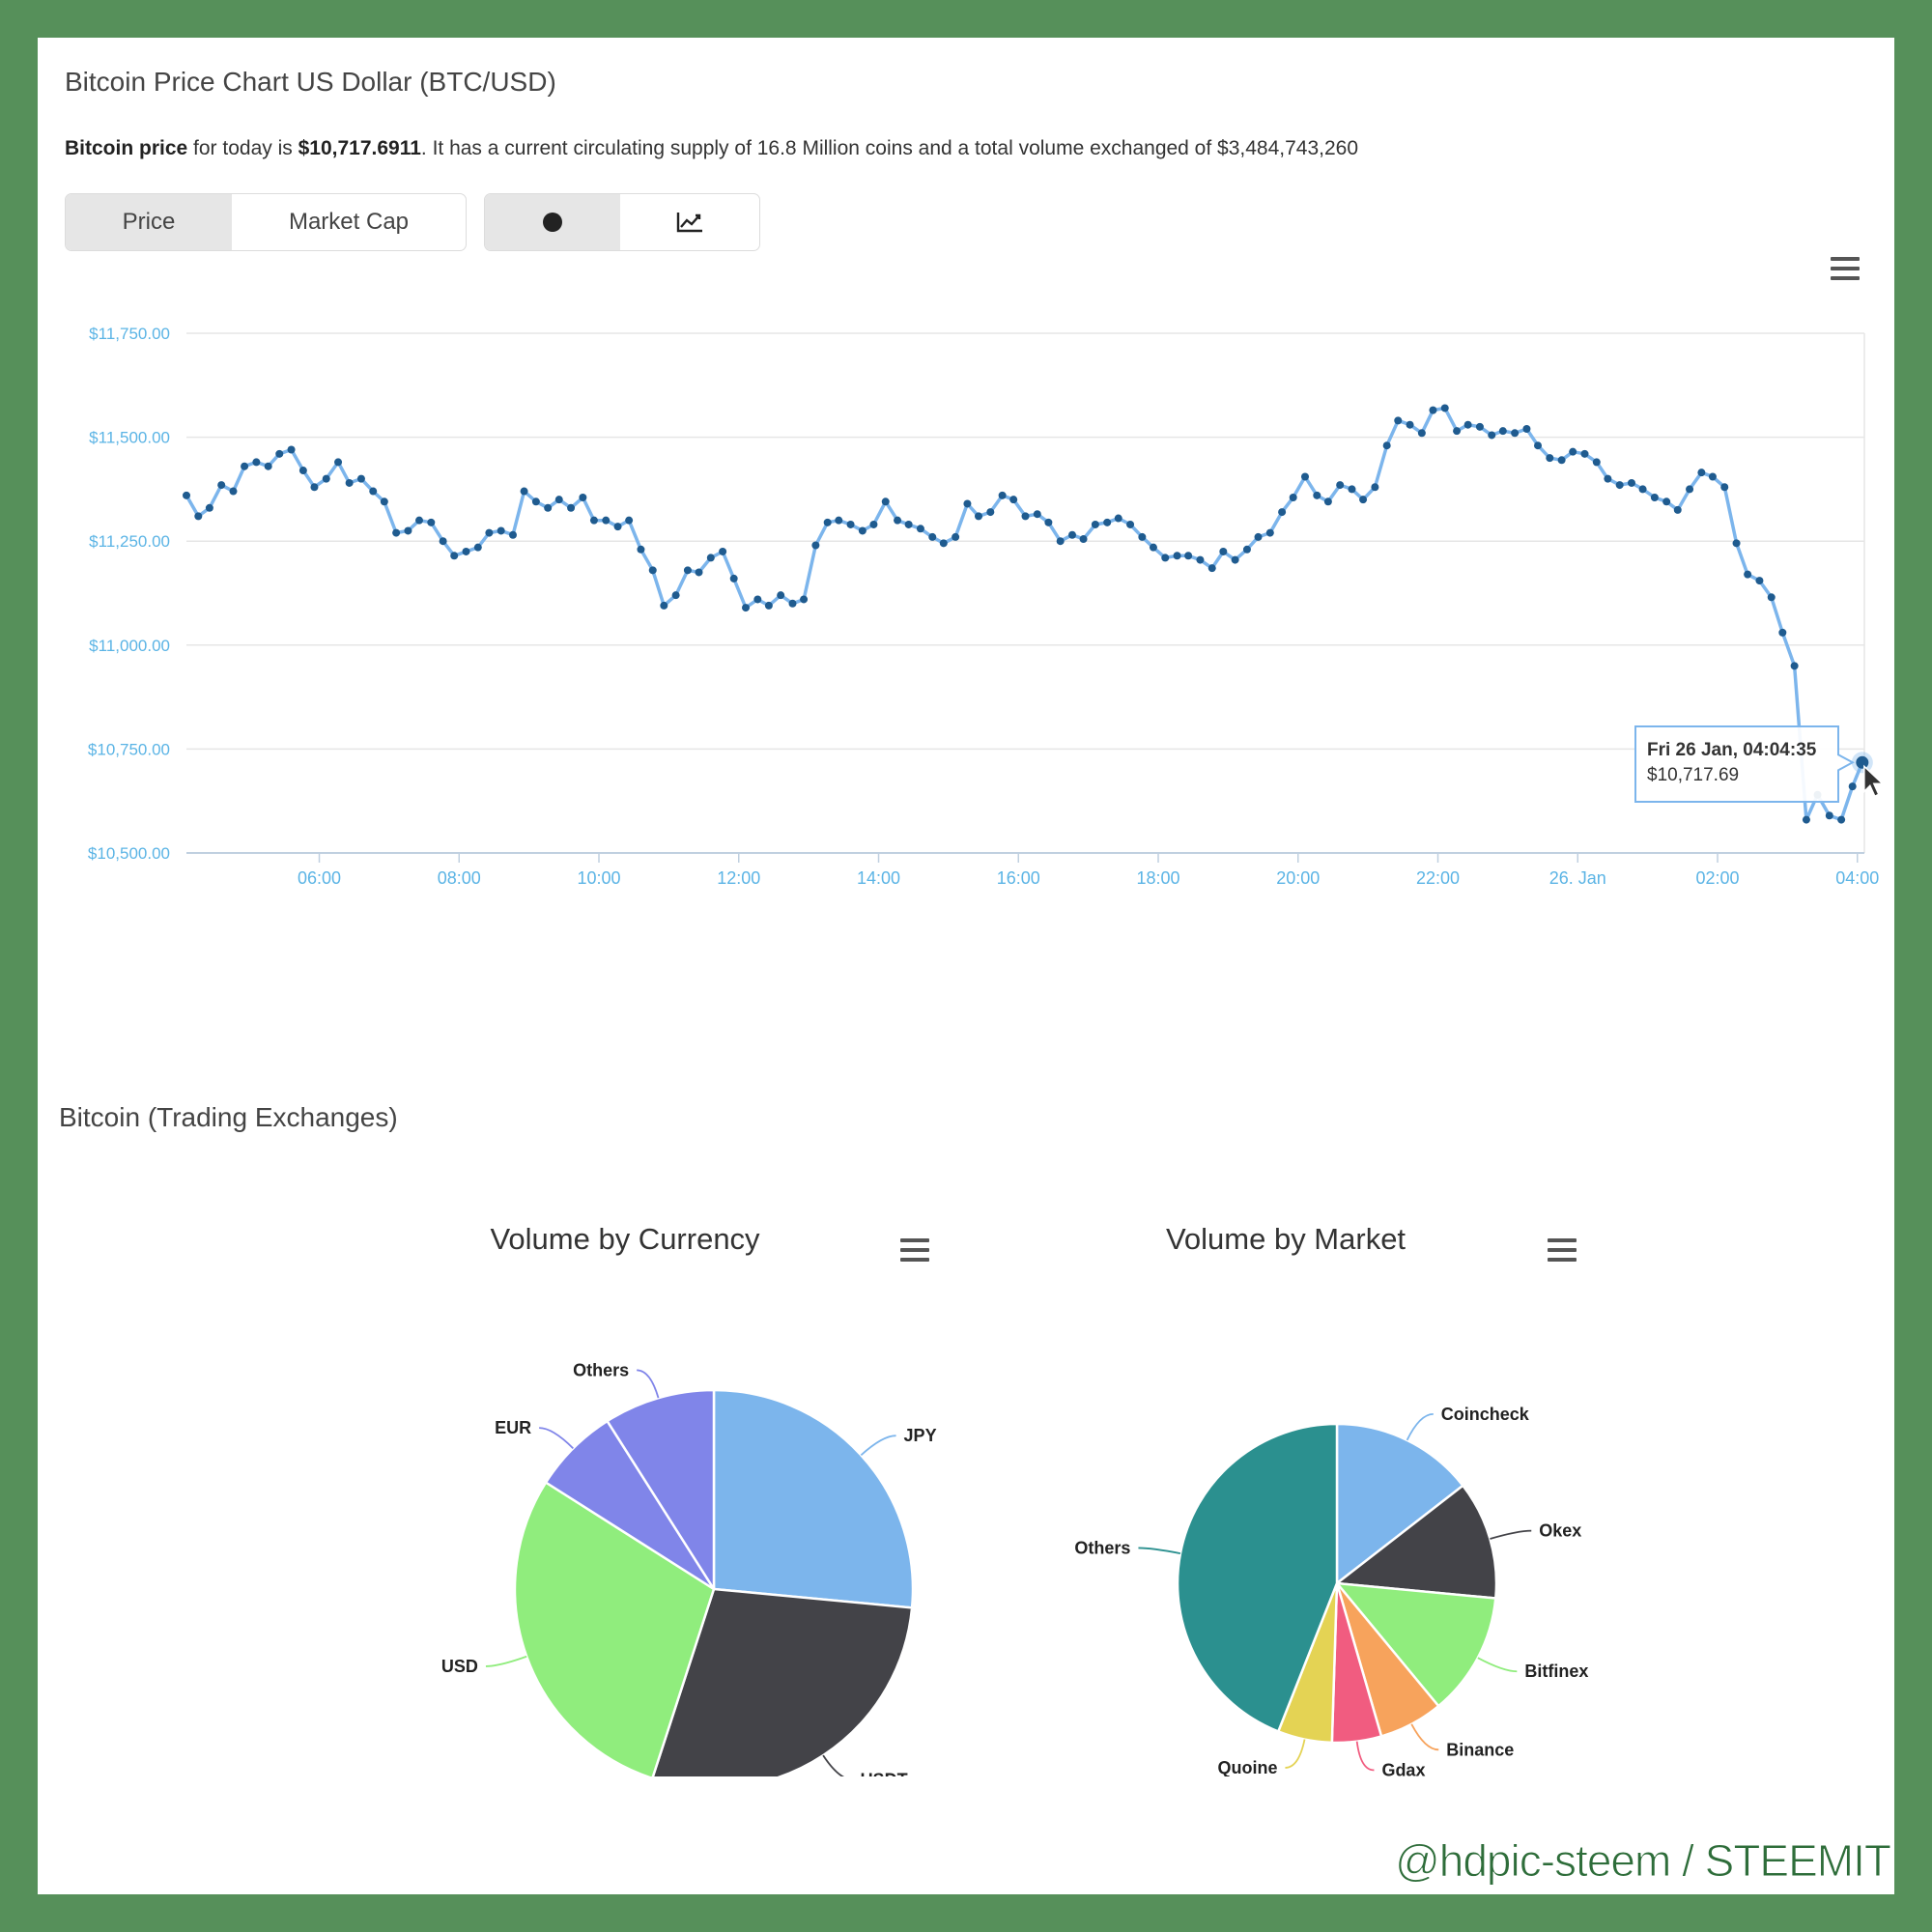 The image size is (1932, 1932). I want to click on price-button: Price, so click(149, 222).